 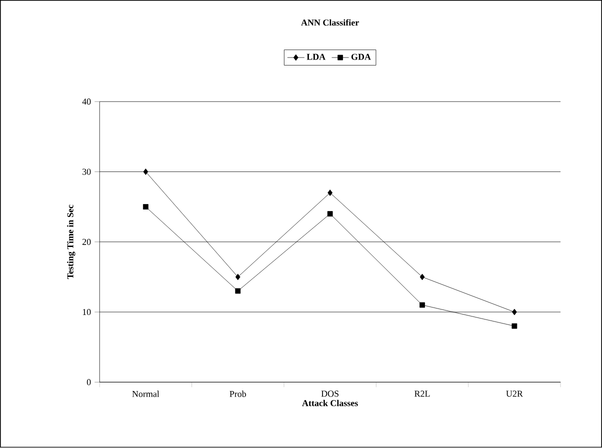 I want to click on x-tick-label: DOS, so click(x=329, y=393).